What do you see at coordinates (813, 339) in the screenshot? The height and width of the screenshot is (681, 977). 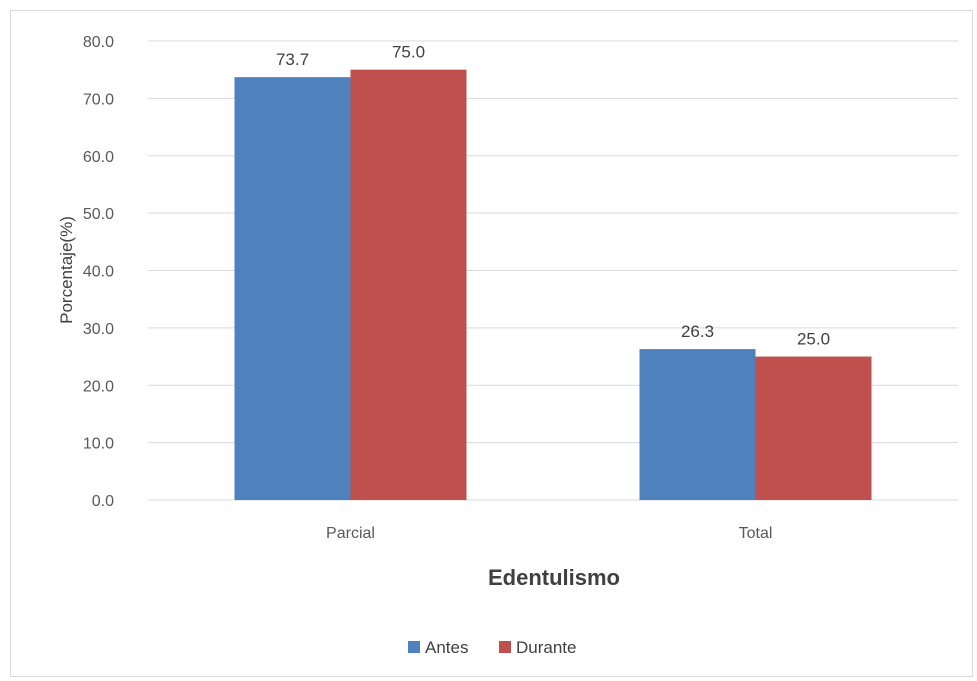 I see `data-label: 25.0` at bounding box center [813, 339].